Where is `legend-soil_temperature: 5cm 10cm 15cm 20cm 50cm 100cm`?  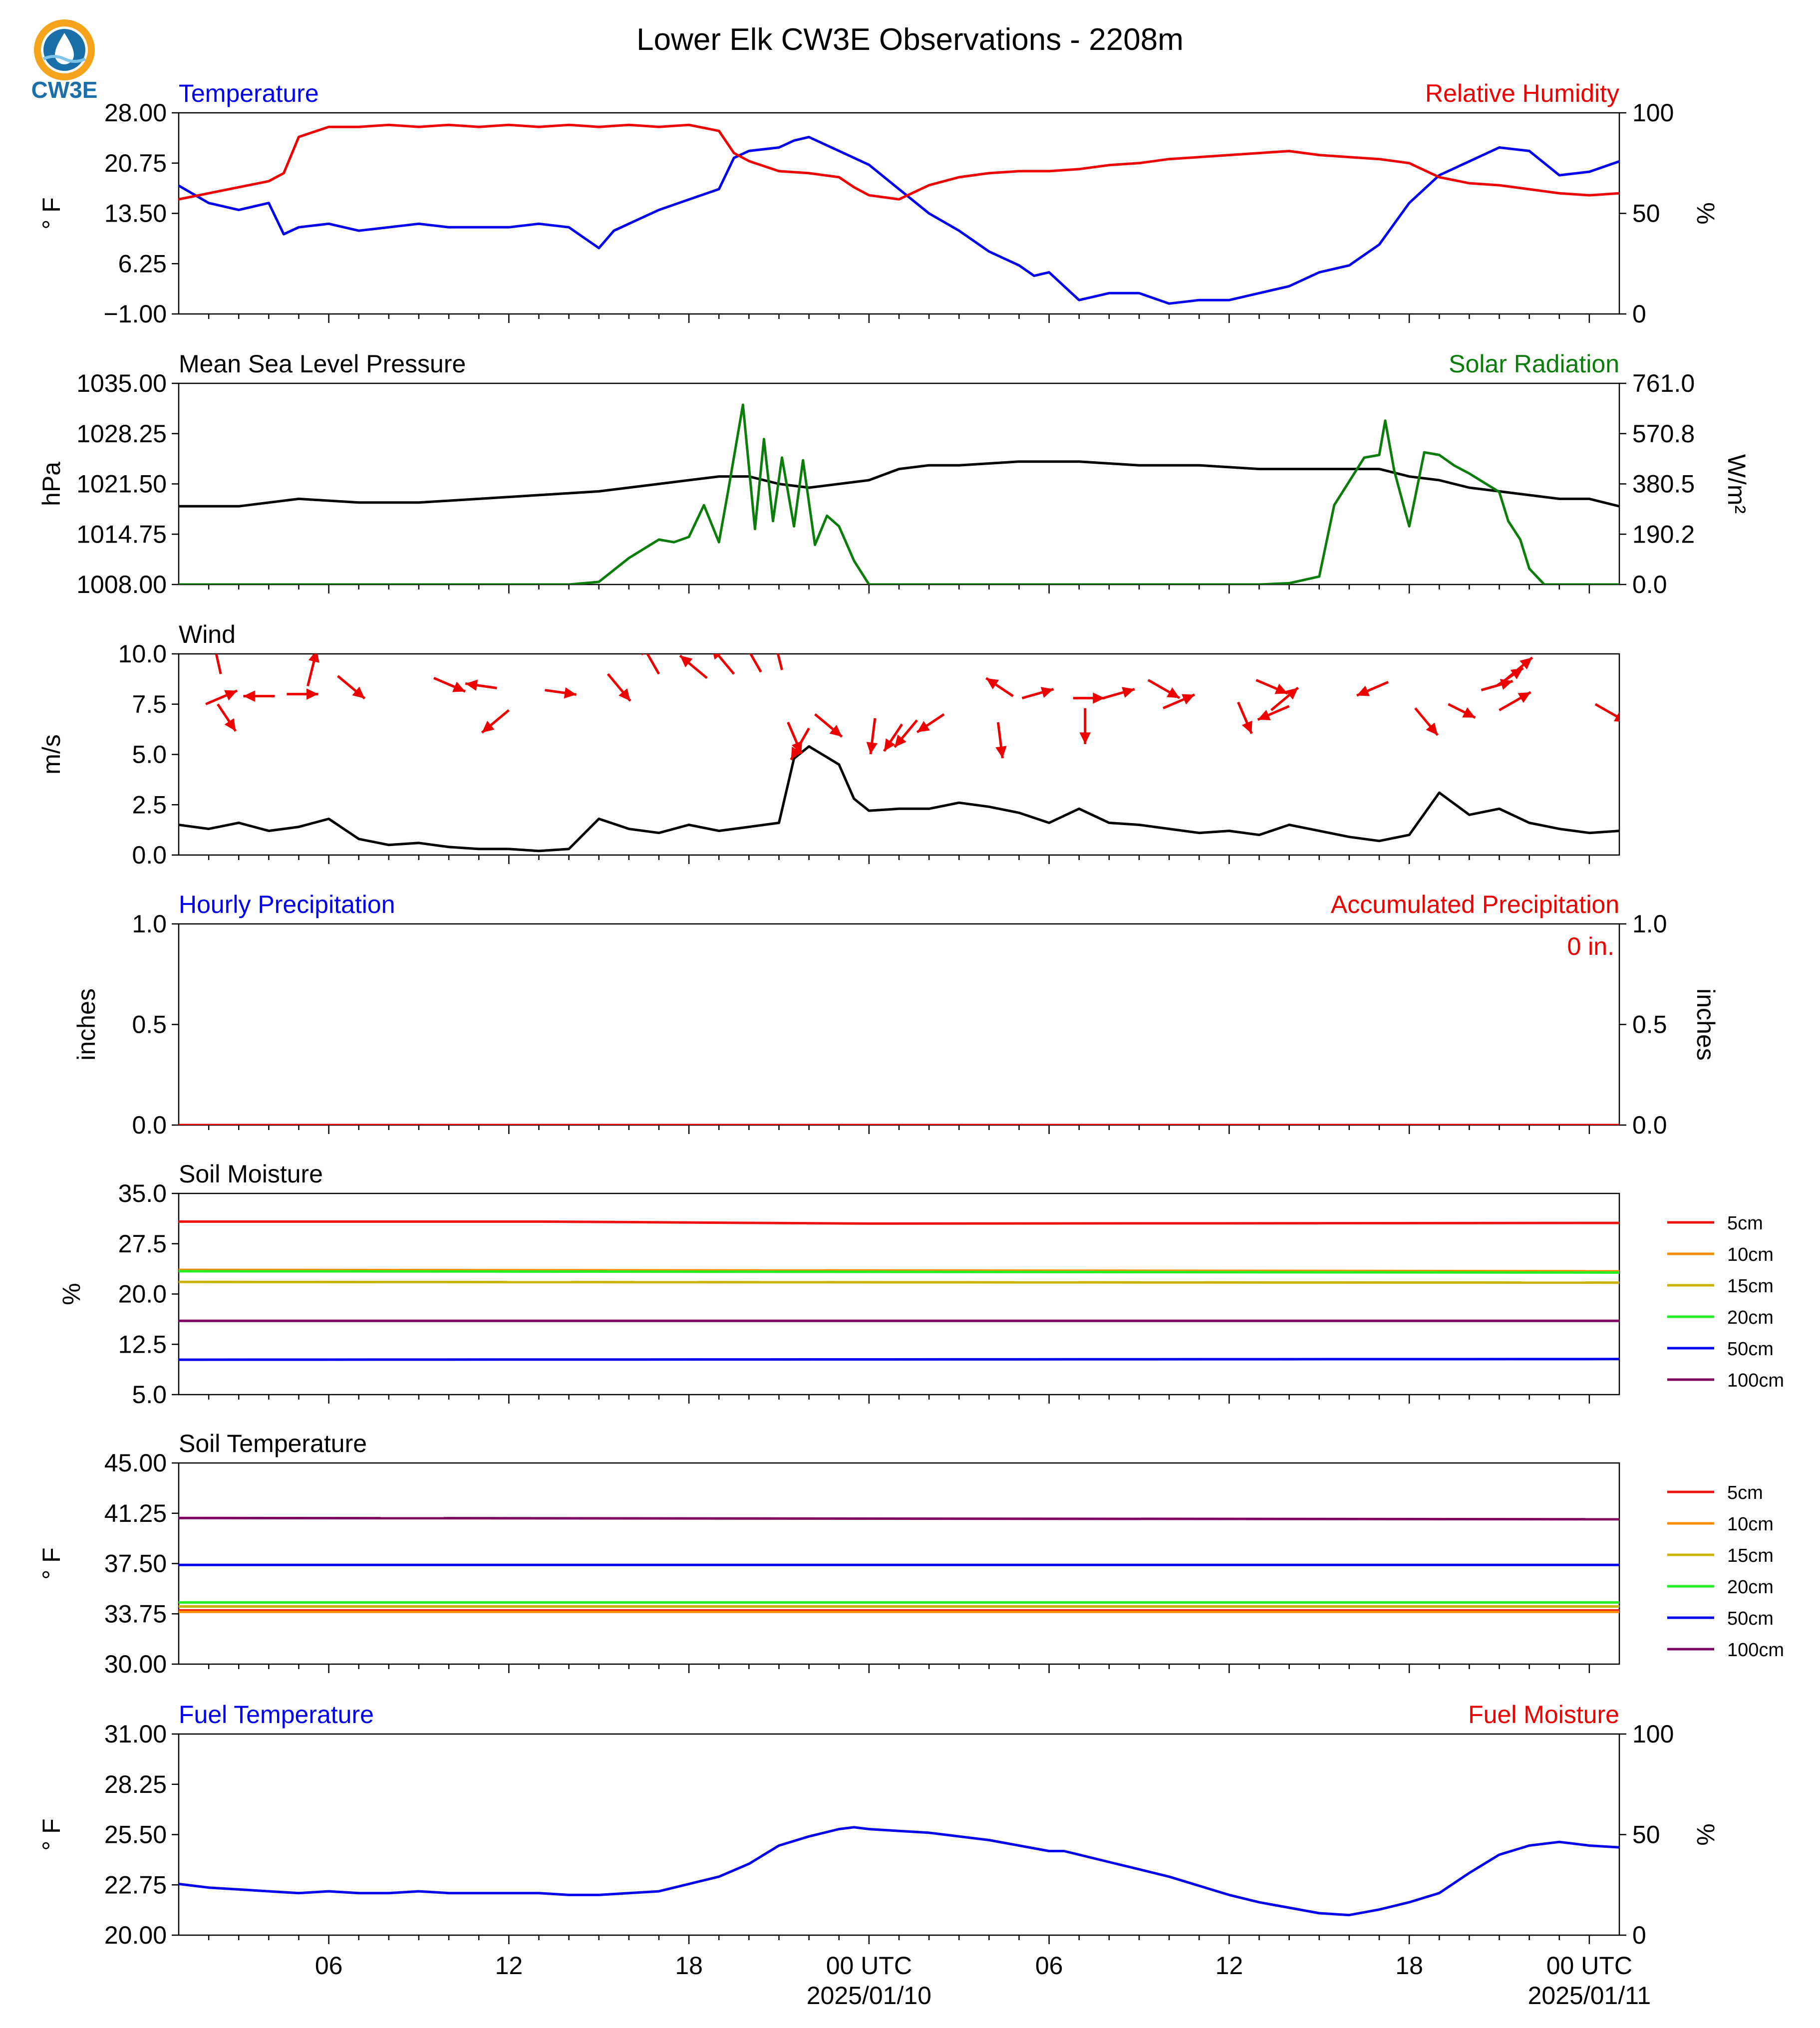
legend-soil_temperature: 5cm 10cm 15cm 20cm 50cm 100cm is located at coordinates (1725, 1571).